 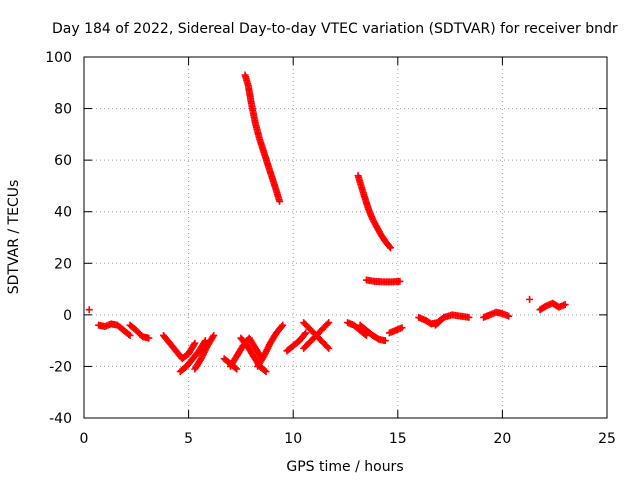 What do you see at coordinates (502, 439) in the screenshot?
I see `x-tick-label: 20` at bounding box center [502, 439].